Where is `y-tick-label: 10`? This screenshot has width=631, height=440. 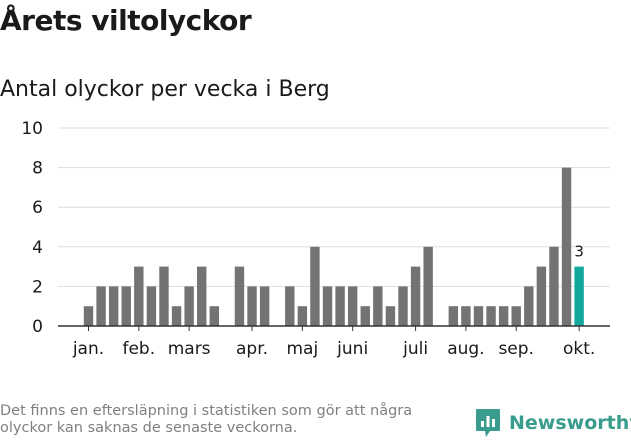 y-tick-label: 10 is located at coordinates (32, 129).